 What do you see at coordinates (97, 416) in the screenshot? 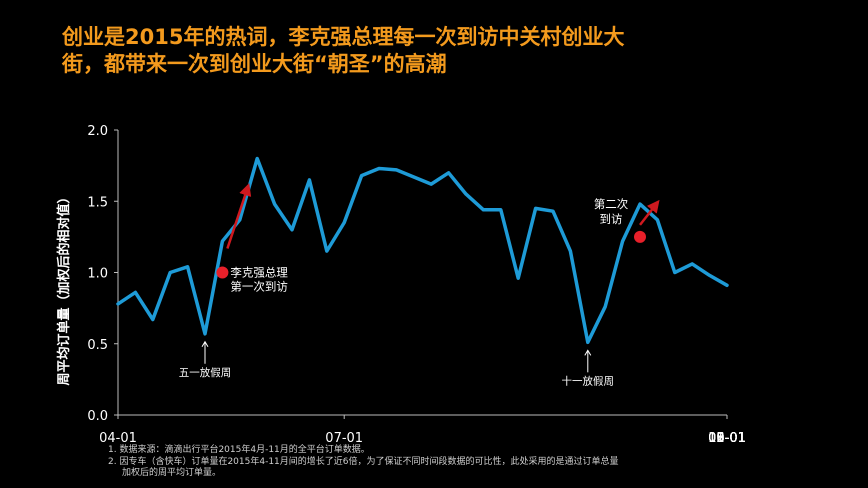
I see `y-tick-label: 0.0` at bounding box center [97, 416].